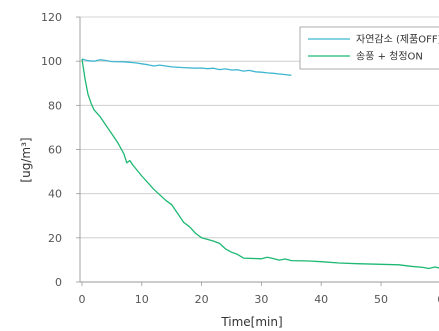 The height and width of the screenshot is (331, 439). Describe the element at coordinates (251, 322) in the screenshot. I see `x-axis-title: Time[min]` at that location.